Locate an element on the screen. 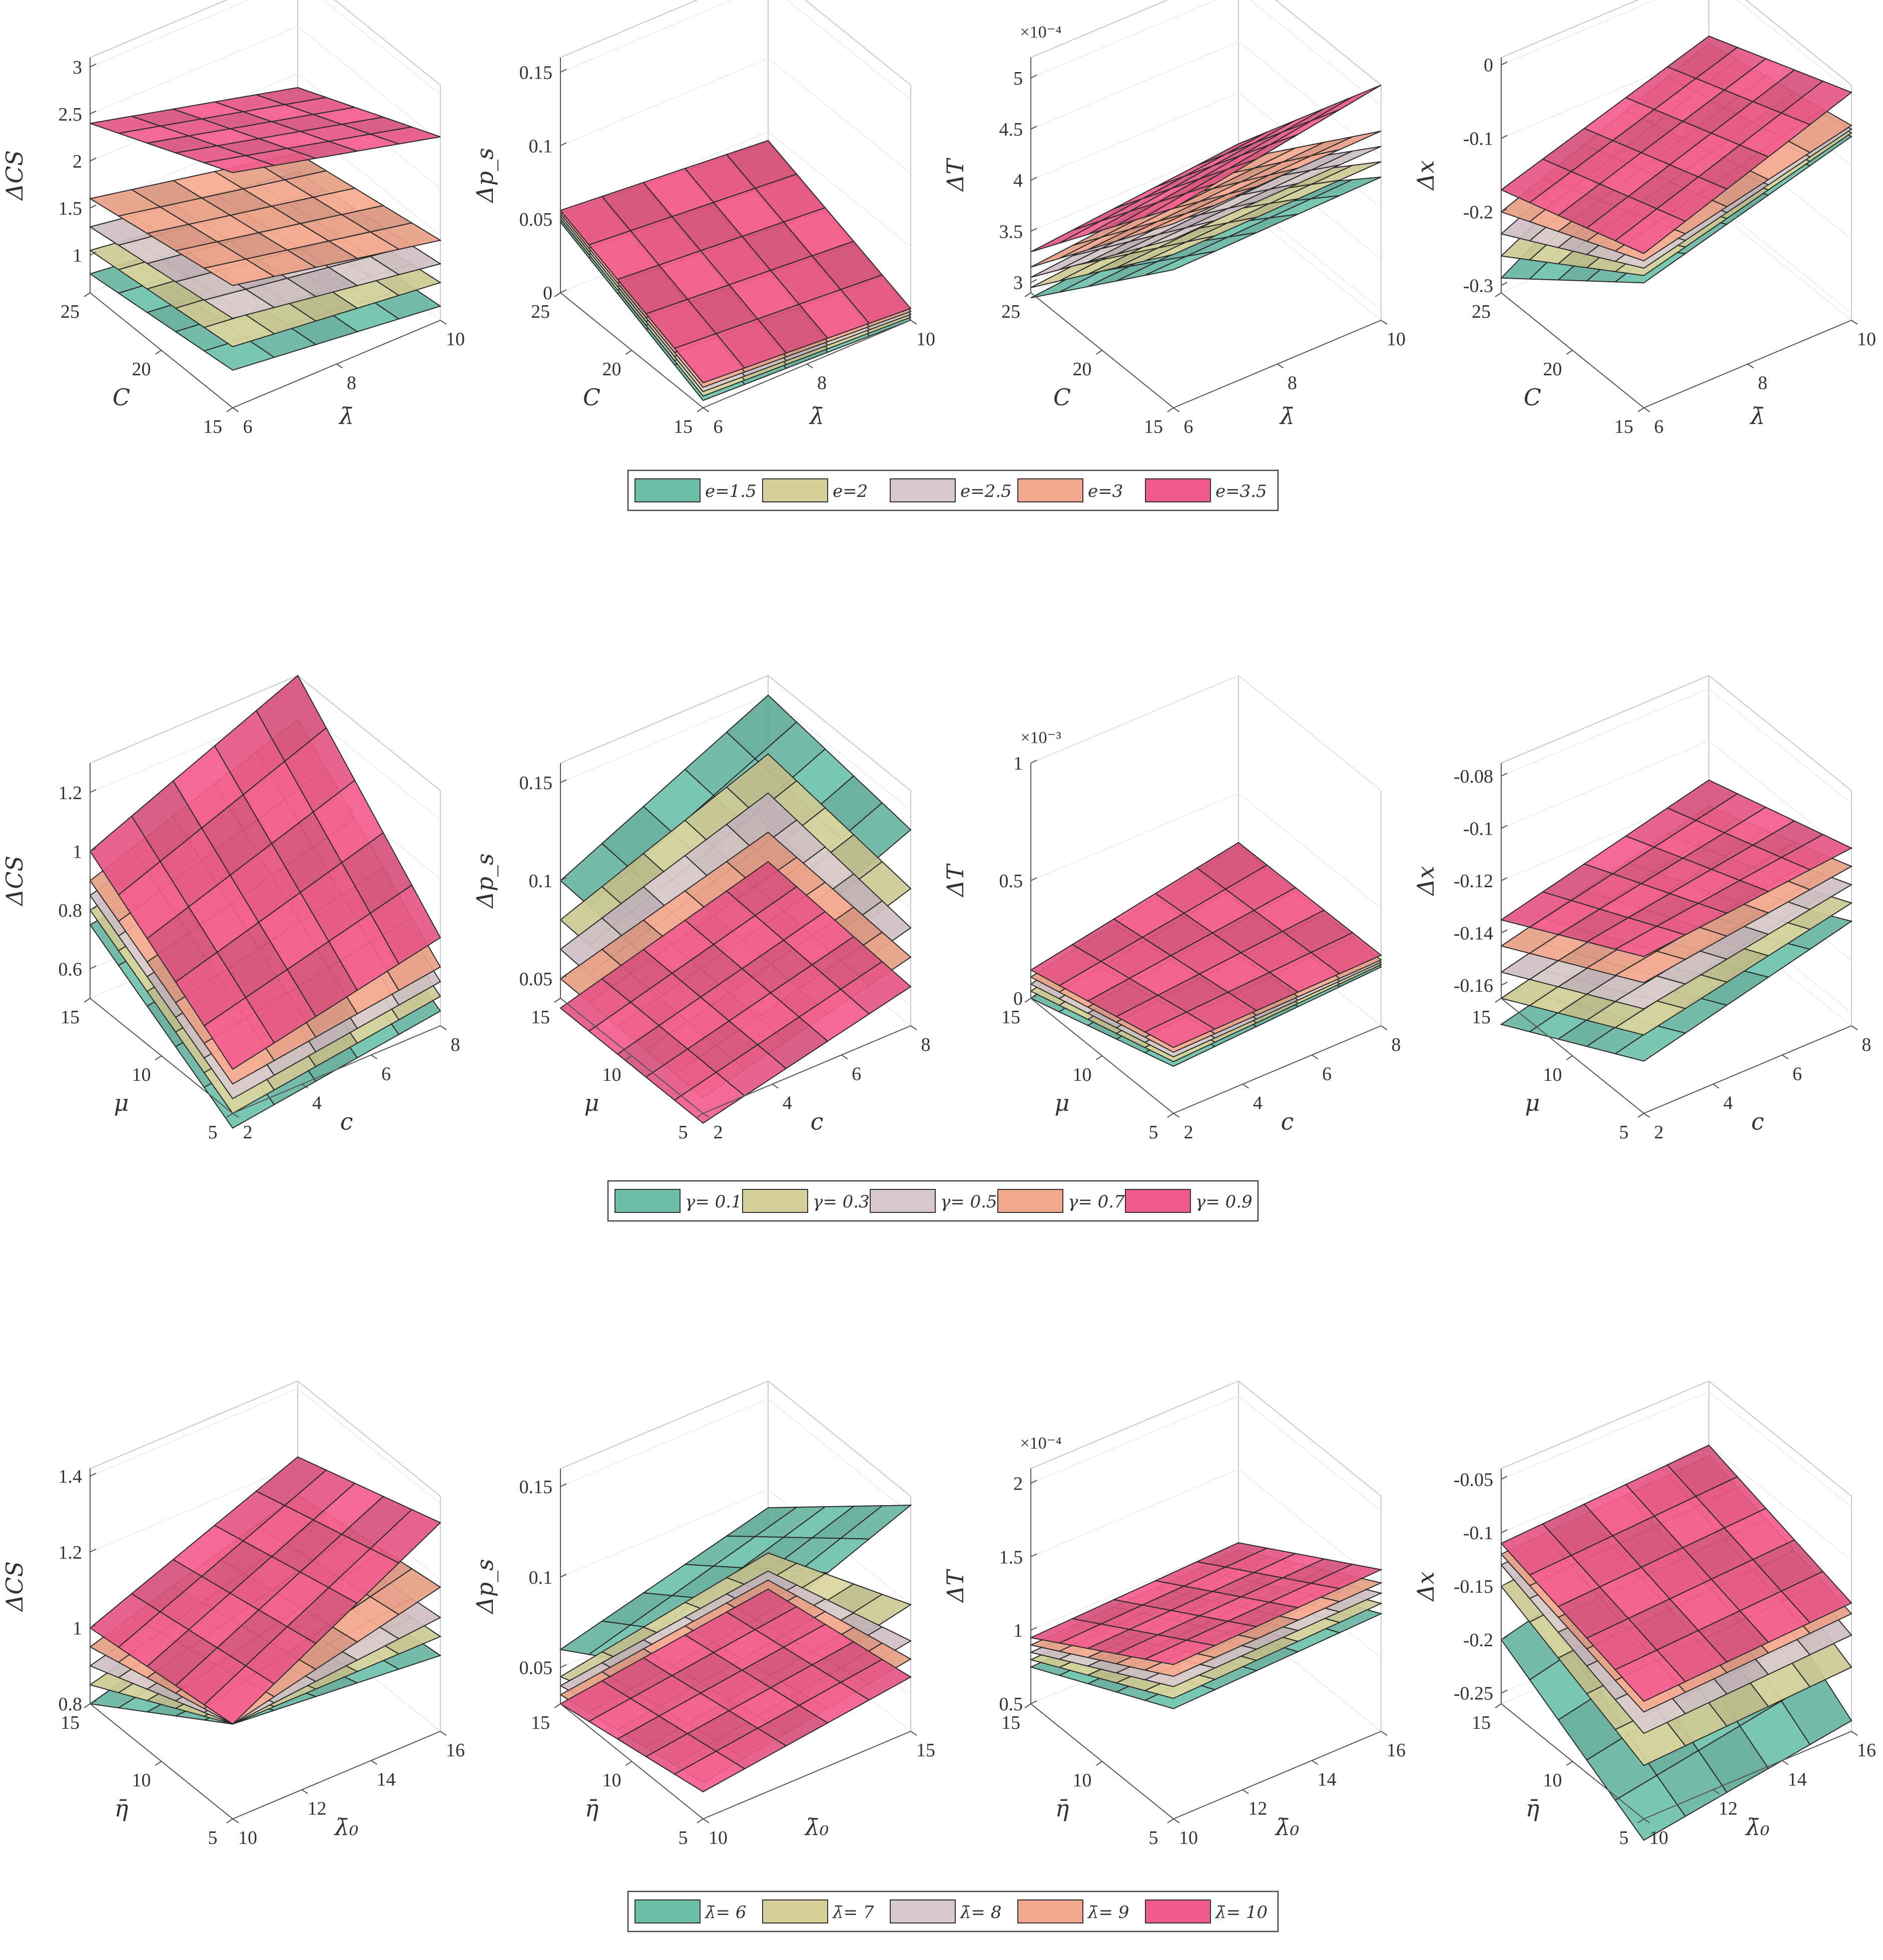 This screenshot has width=1883, height=1960. z-tick-label: 0 is located at coordinates (547, 293).